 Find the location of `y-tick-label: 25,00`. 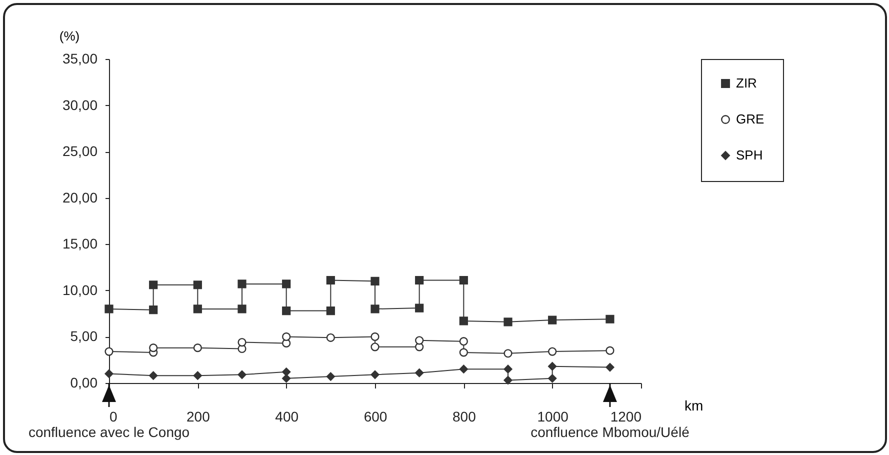

y-tick-label: 25,00 is located at coordinates (80, 151).